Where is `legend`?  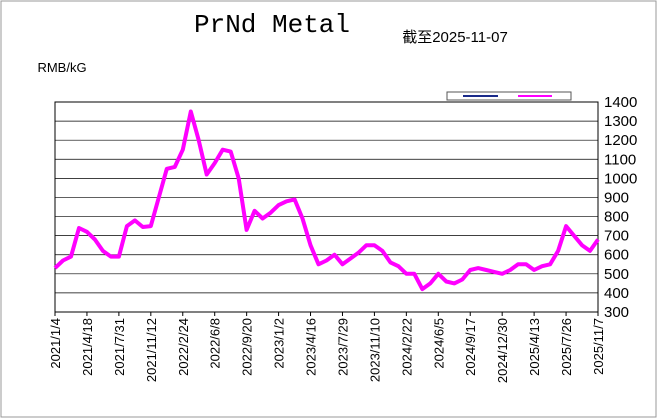 legend is located at coordinates (509, 96).